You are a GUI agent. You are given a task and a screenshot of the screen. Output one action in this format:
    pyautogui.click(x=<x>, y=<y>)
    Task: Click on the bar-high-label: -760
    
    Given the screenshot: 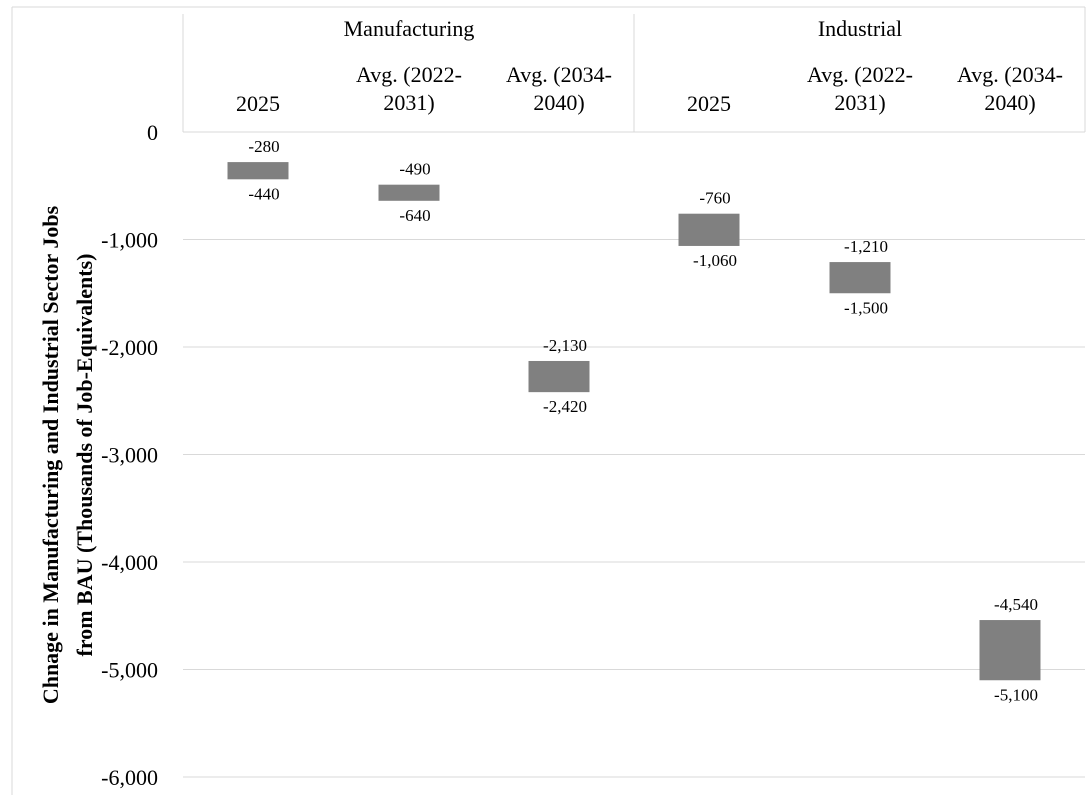 What is the action you would take?
    pyautogui.click(x=714, y=198)
    